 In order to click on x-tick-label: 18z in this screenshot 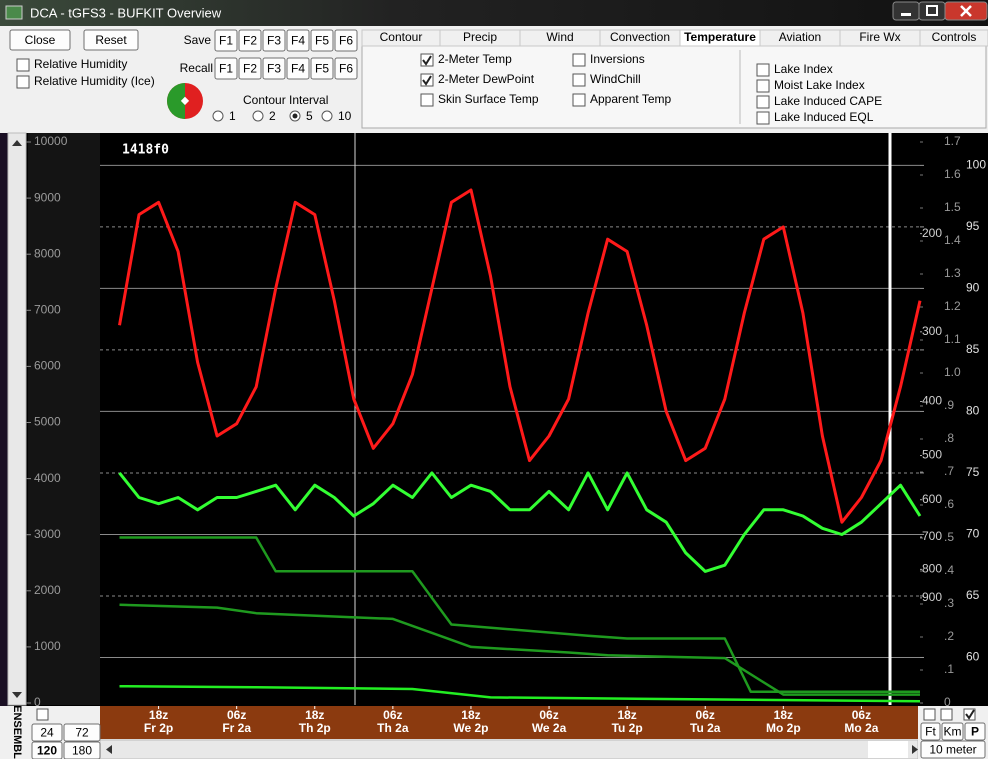, I will do `click(470, 715)`.